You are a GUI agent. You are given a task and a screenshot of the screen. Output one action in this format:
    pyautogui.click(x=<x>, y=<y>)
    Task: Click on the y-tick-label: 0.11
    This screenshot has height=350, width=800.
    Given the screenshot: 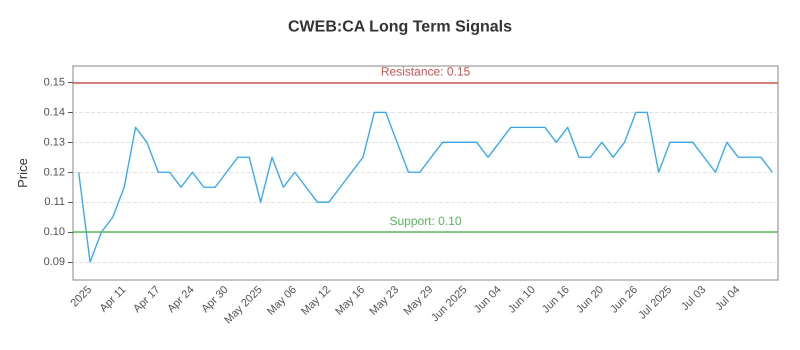 What is the action you would take?
    pyautogui.click(x=54, y=202)
    